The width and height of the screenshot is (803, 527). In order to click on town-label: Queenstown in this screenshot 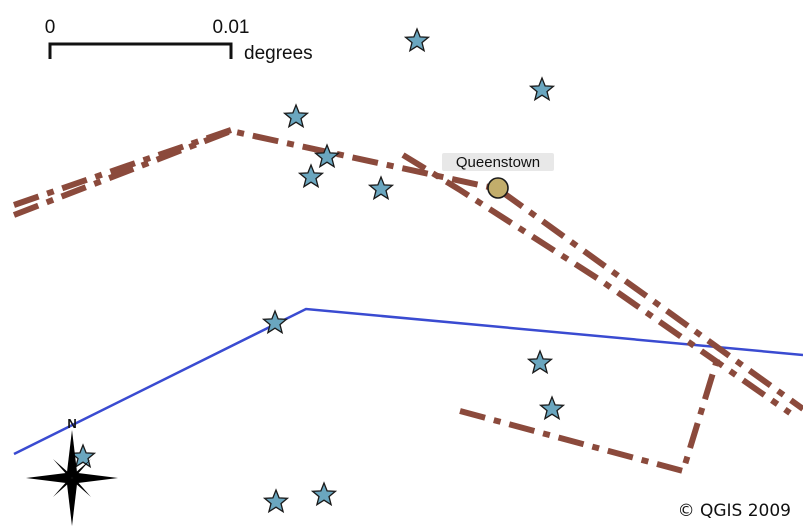, I will do `click(498, 162)`.